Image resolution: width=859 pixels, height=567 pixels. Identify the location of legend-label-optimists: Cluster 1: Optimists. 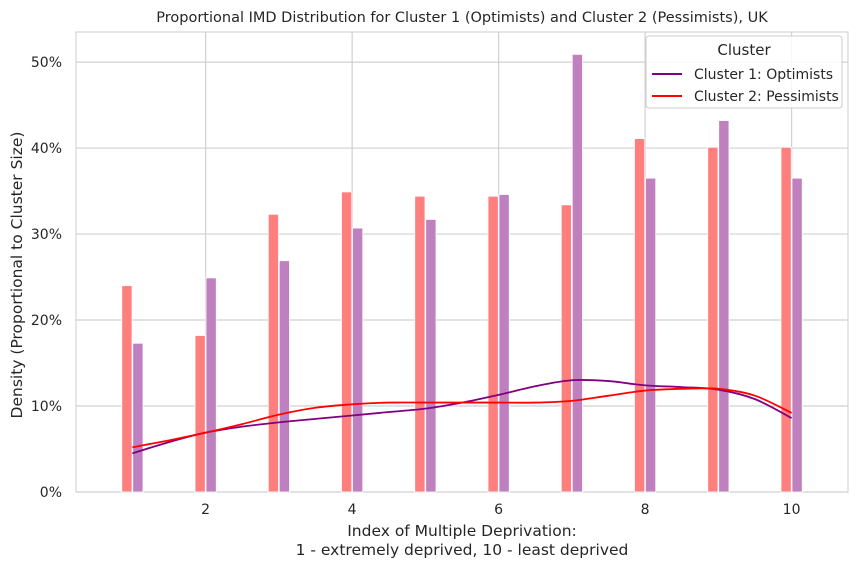
(763, 75).